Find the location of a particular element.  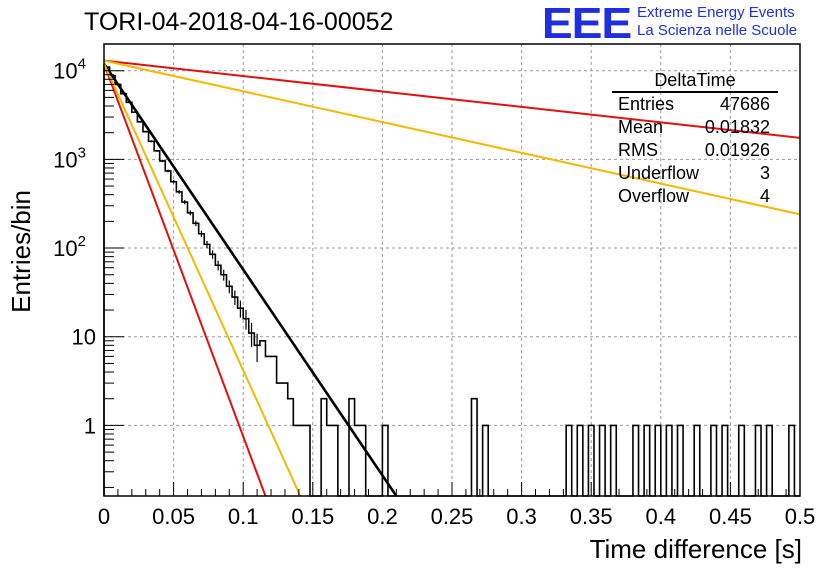

y-tick-label: 10 is located at coordinates (84, 337).